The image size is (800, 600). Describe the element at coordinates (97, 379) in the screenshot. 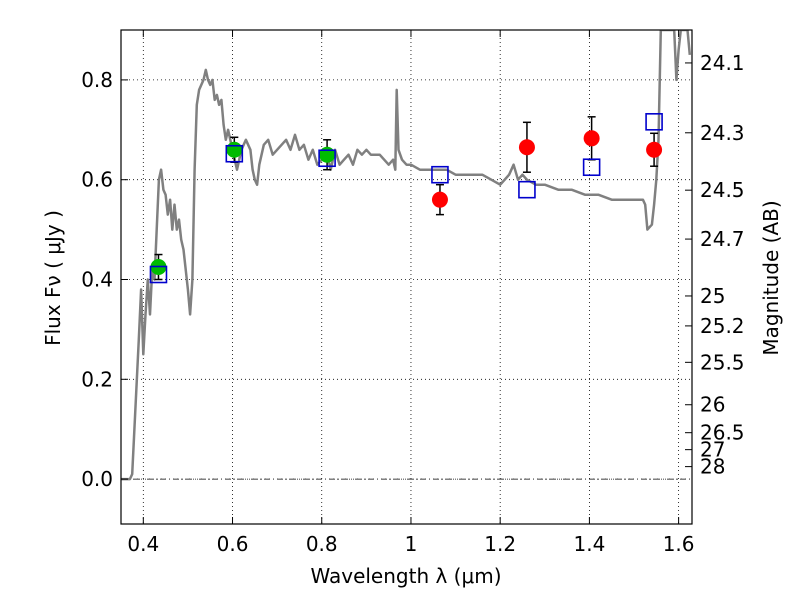

I see `y-tick-label-1: 0.2` at that location.